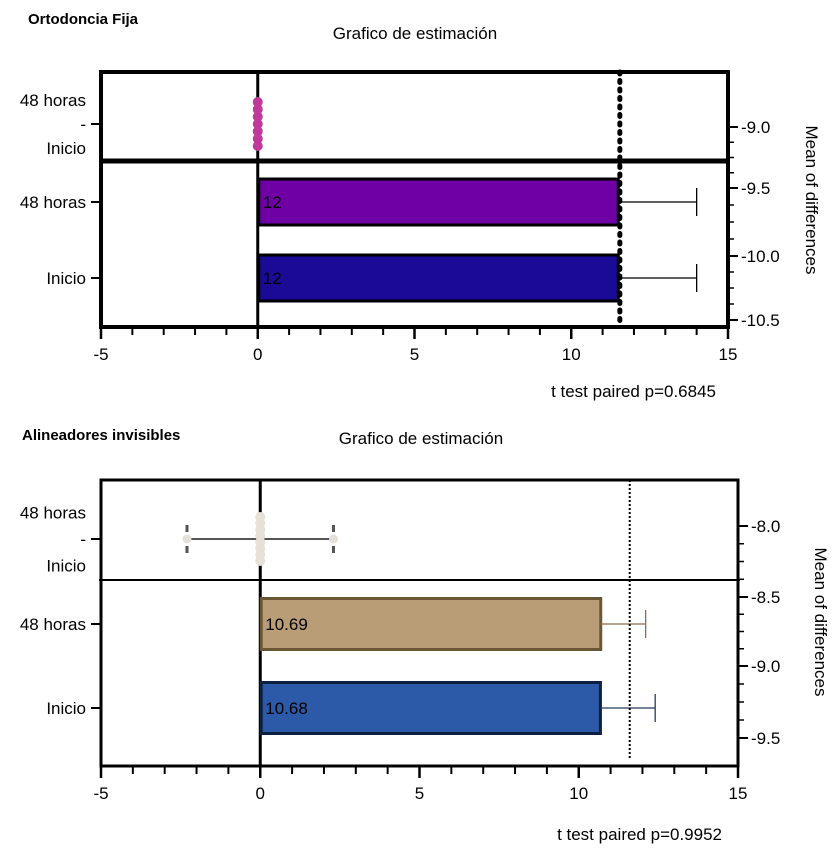 This screenshot has width=836, height=848. I want to click on bar-data-label: 10.68, so click(286, 708).